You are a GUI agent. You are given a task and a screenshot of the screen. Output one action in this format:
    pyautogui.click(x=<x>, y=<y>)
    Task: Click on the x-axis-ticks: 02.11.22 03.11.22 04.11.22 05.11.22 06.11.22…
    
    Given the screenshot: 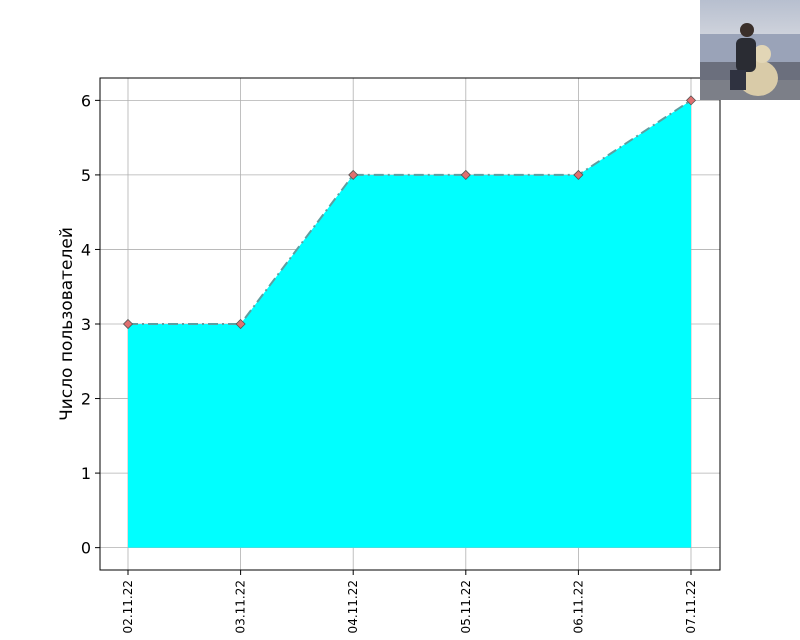 What is the action you would take?
    pyautogui.click(x=409, y=601)
    